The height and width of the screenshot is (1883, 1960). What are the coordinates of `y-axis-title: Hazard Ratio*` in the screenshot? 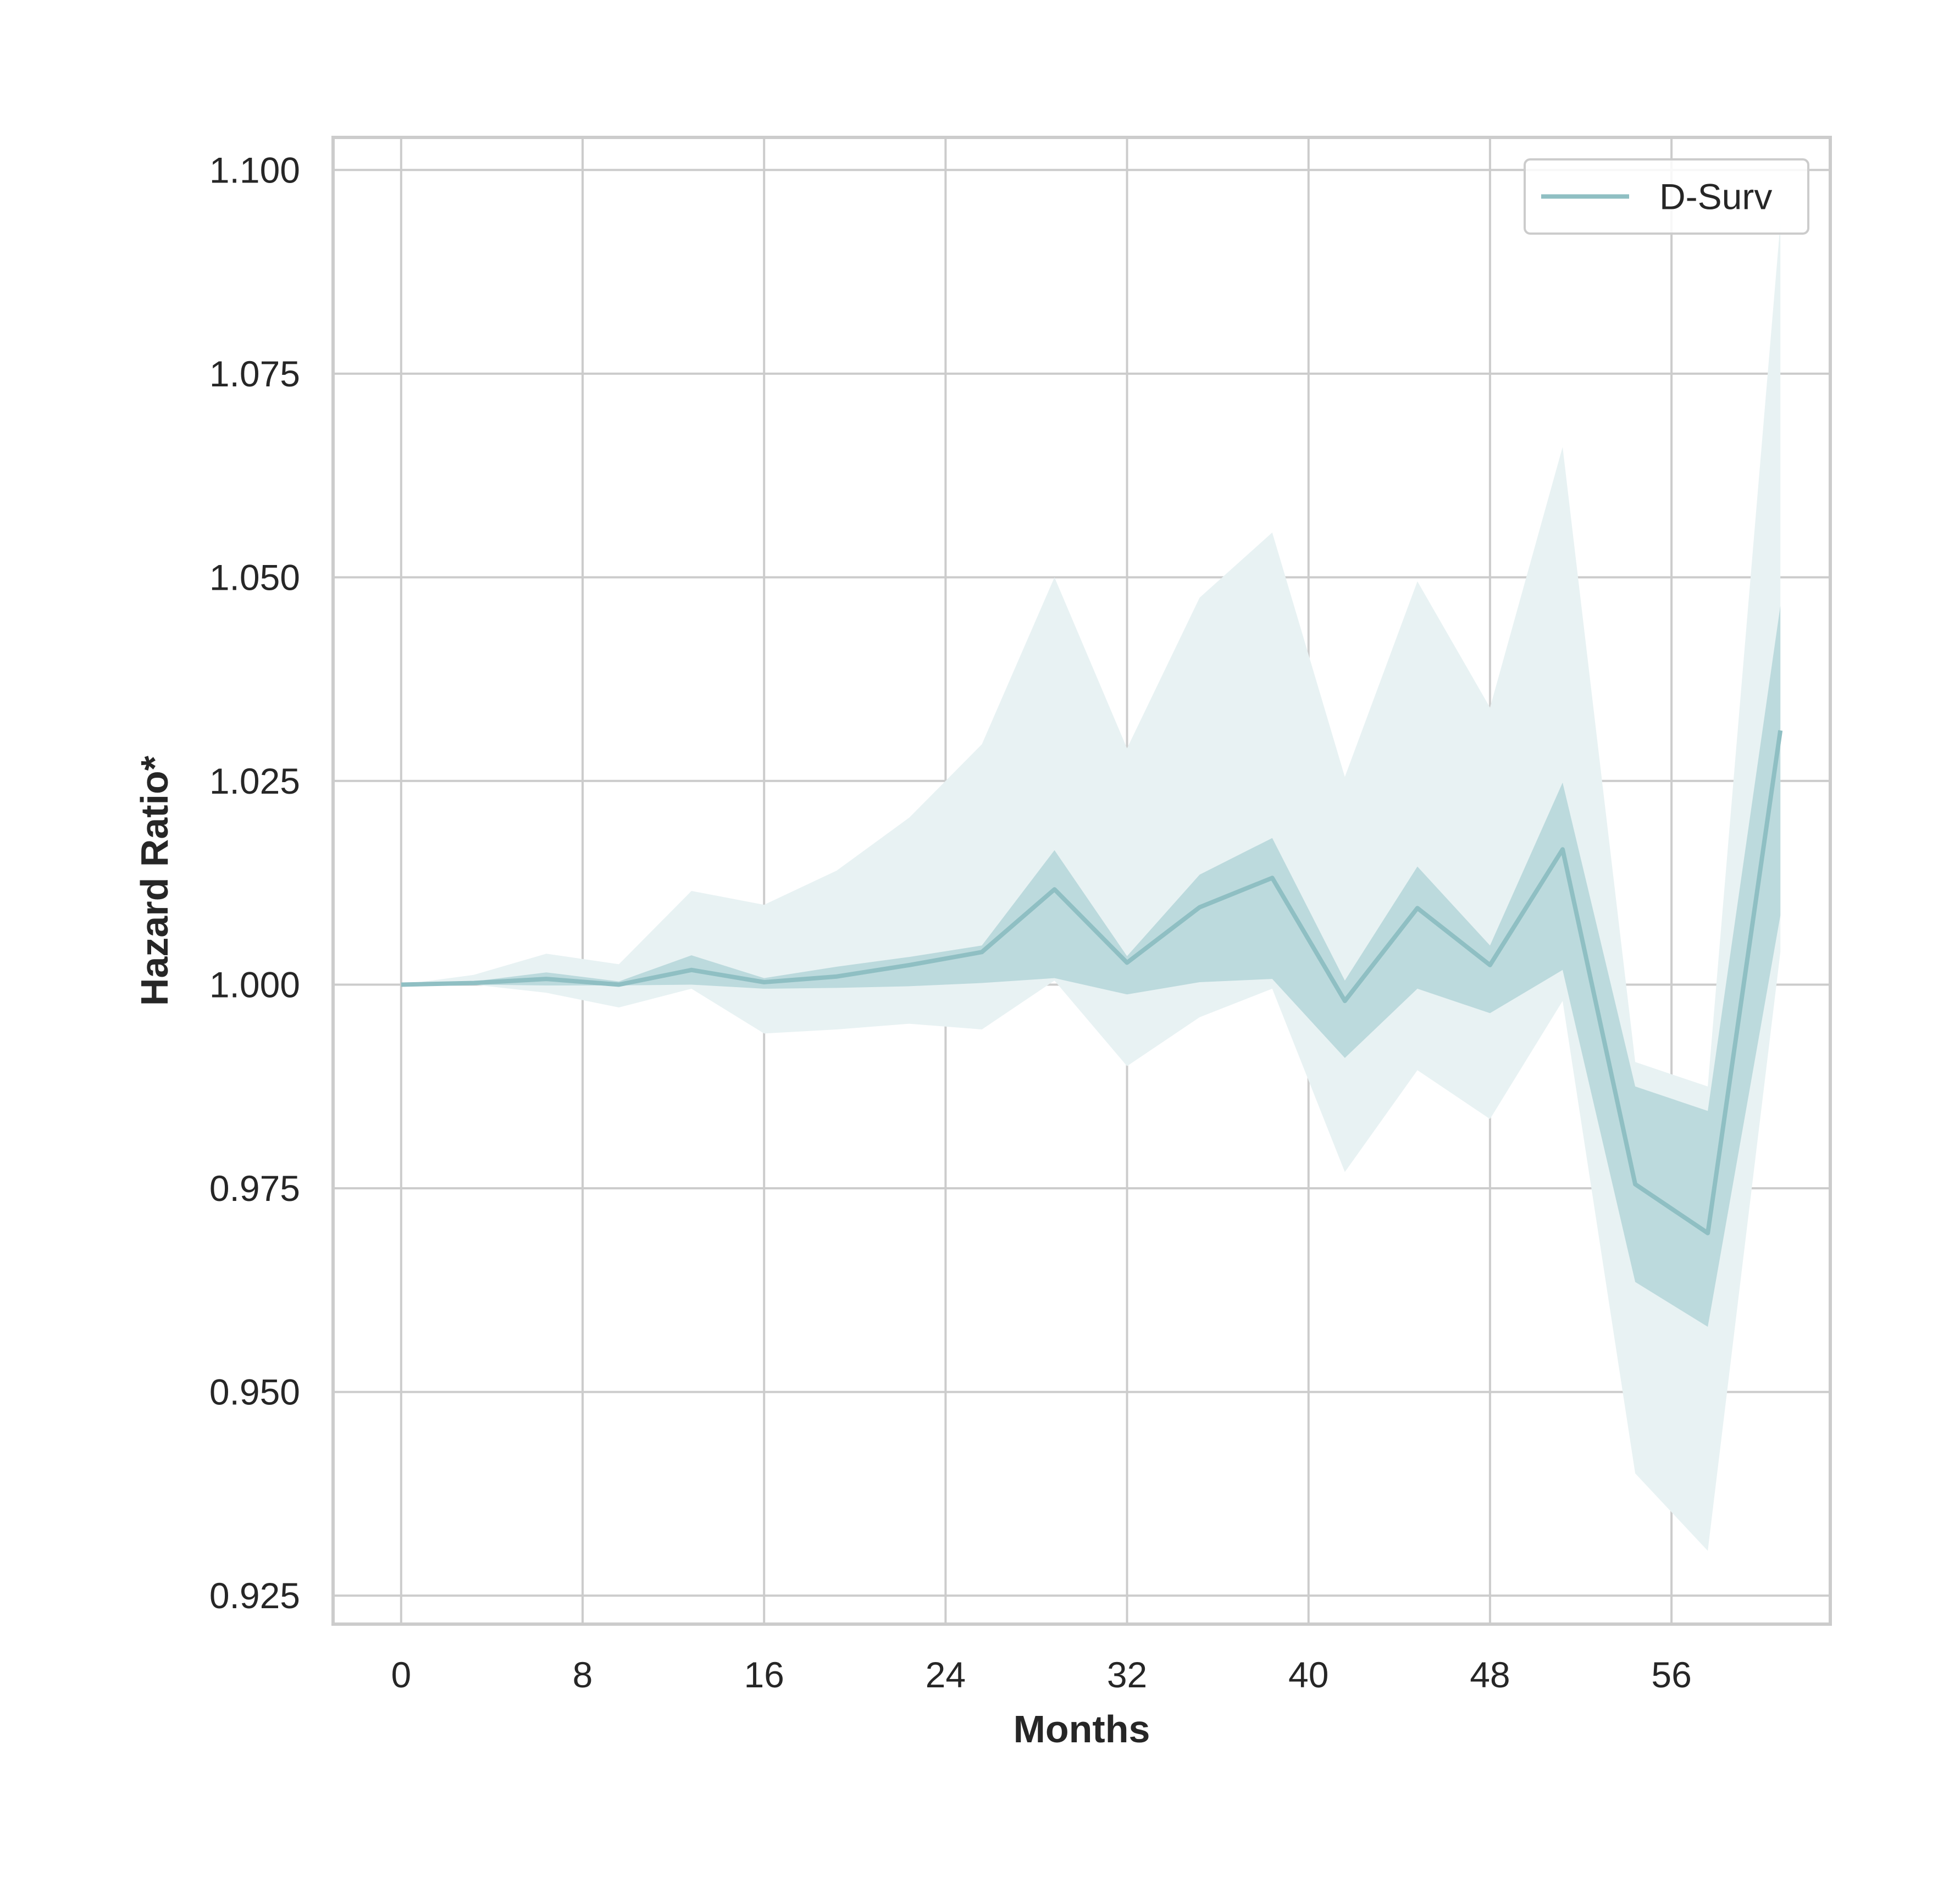 It's located at (154, 880).